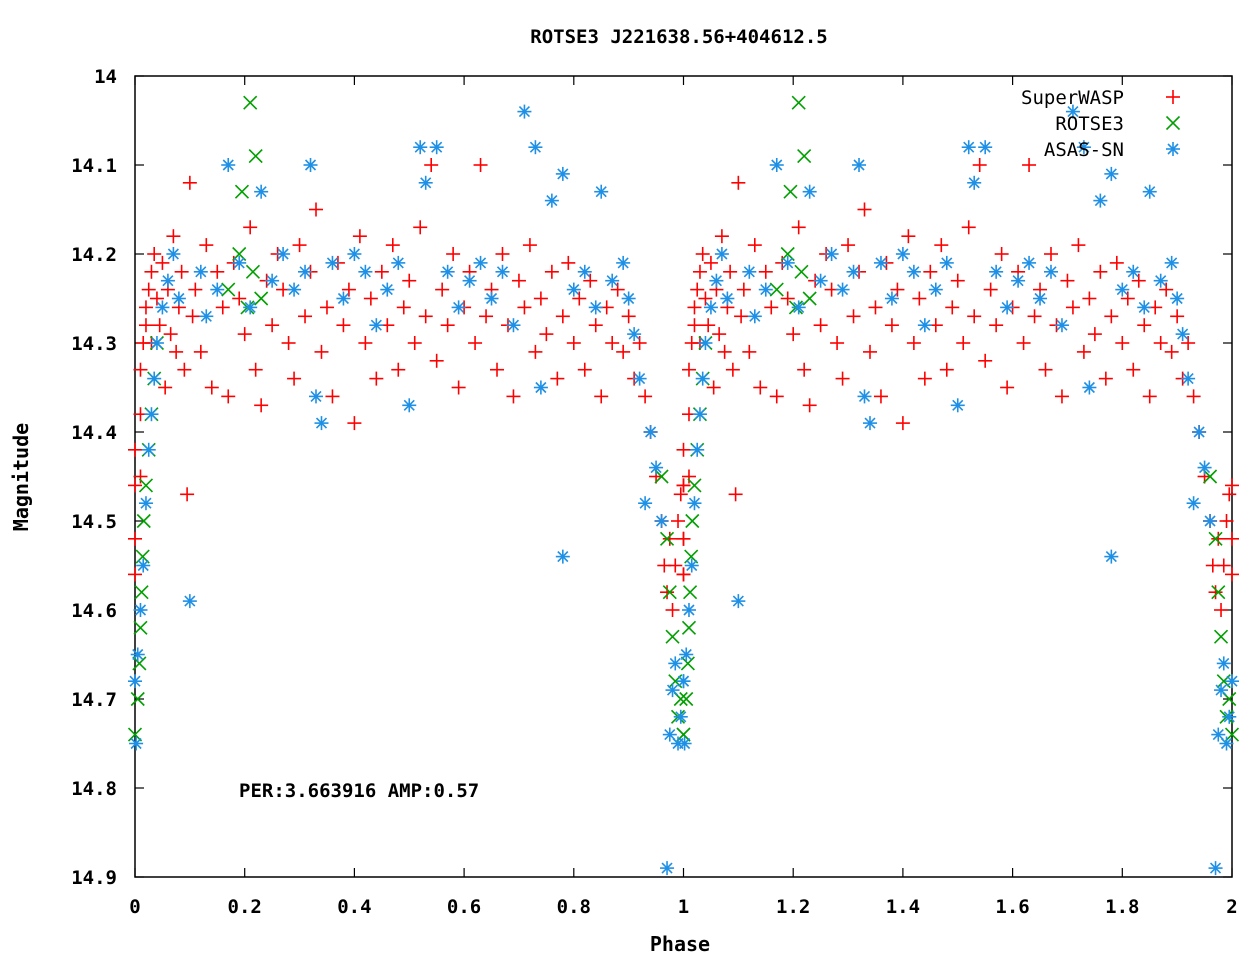 The width and height of the screenshot is (1260, 956). Describe the element at coordinates (245, 907) in the screenshot. I see `x-tick-label: 0.2` at that location.